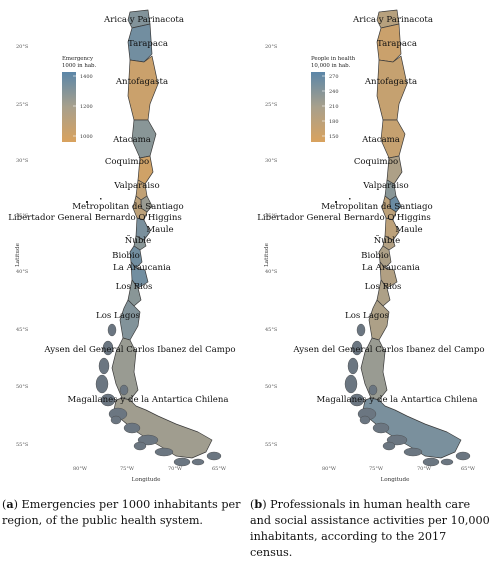 The image size is (494, 561). I want to click on region-label: Coquimbo, so click(376, 162).